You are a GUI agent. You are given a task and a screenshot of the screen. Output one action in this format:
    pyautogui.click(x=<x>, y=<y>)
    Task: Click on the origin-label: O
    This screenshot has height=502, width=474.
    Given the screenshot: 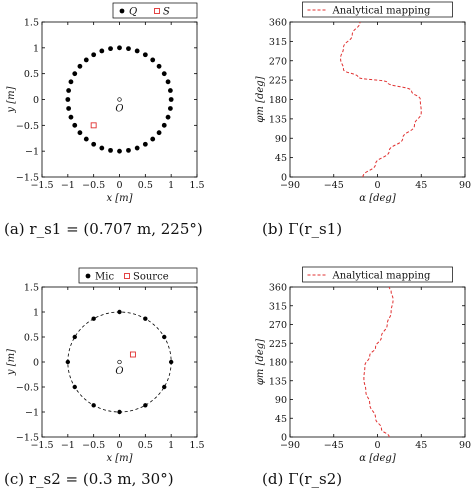 What is the action you would take?
    pyautogui.click(x=119, y=371)
    